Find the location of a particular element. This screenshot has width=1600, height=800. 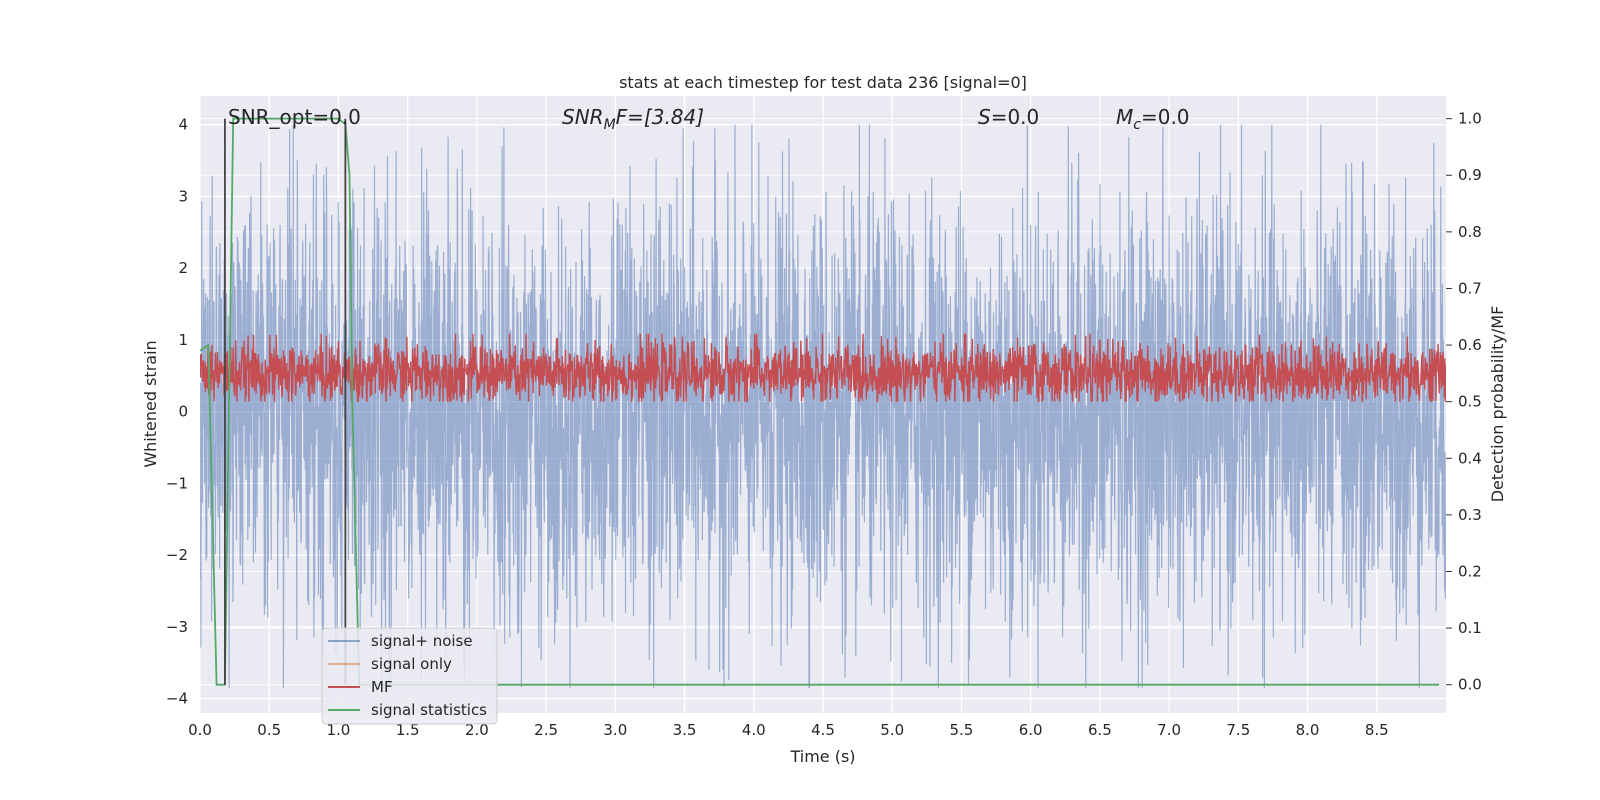

y-tick-label: 4 is located at coordinates (183, 125).